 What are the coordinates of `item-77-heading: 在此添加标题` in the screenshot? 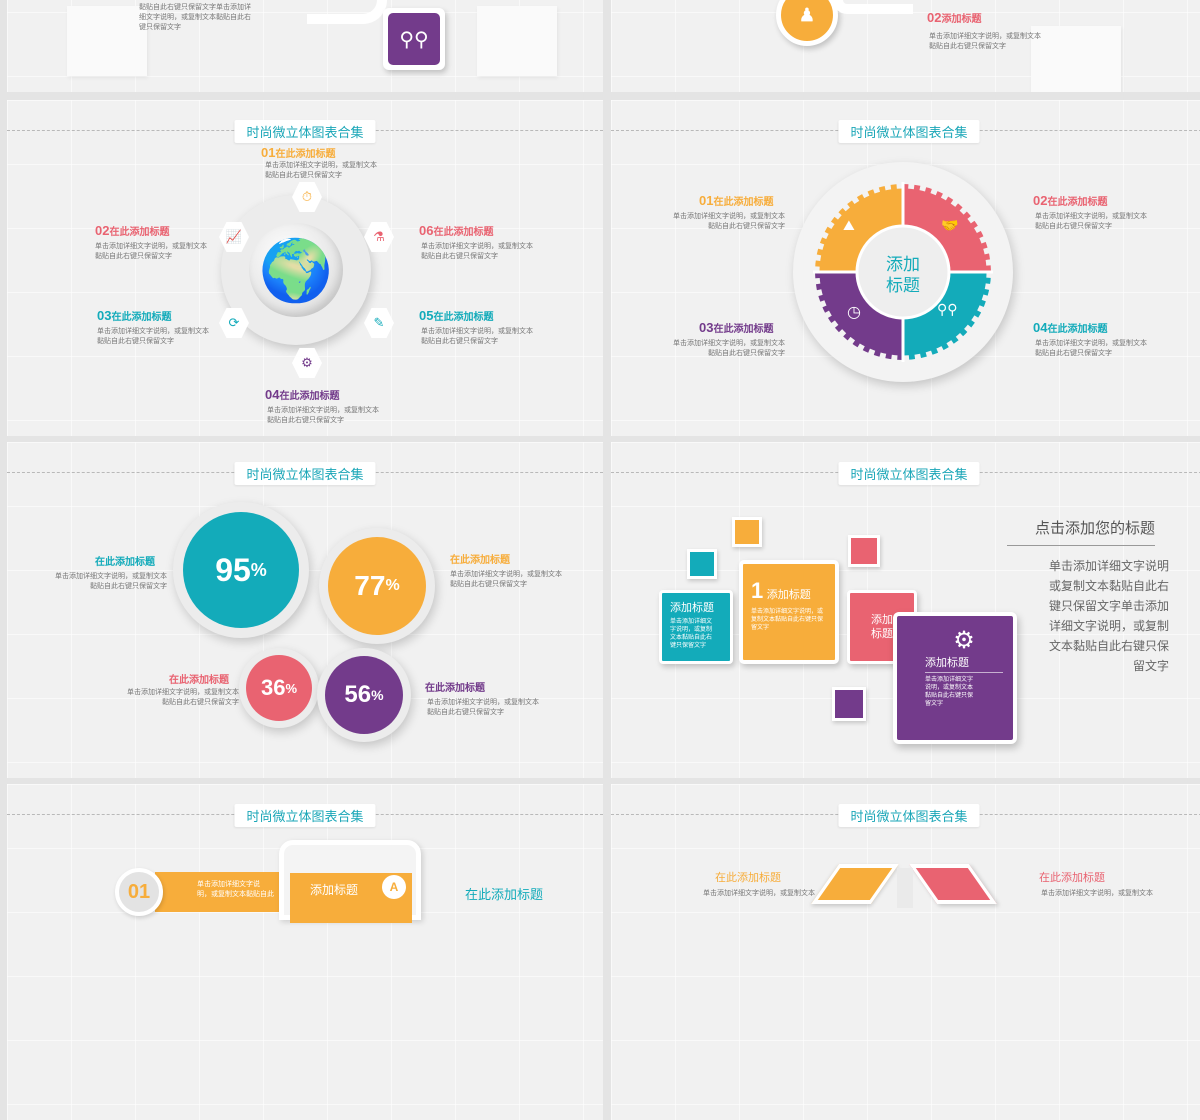 It's located at (480, 560).